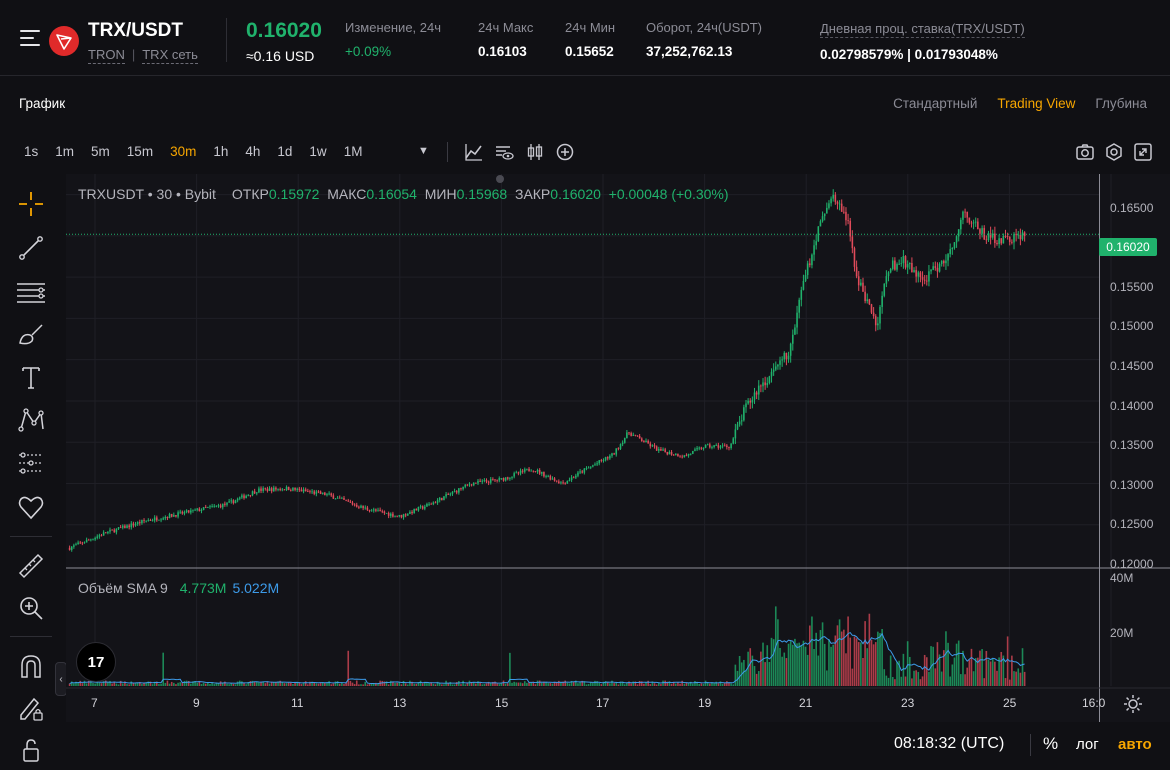 The height and width of the screenshot is (770, 1170). I want to click on settings-icon, so click(1114, 152).